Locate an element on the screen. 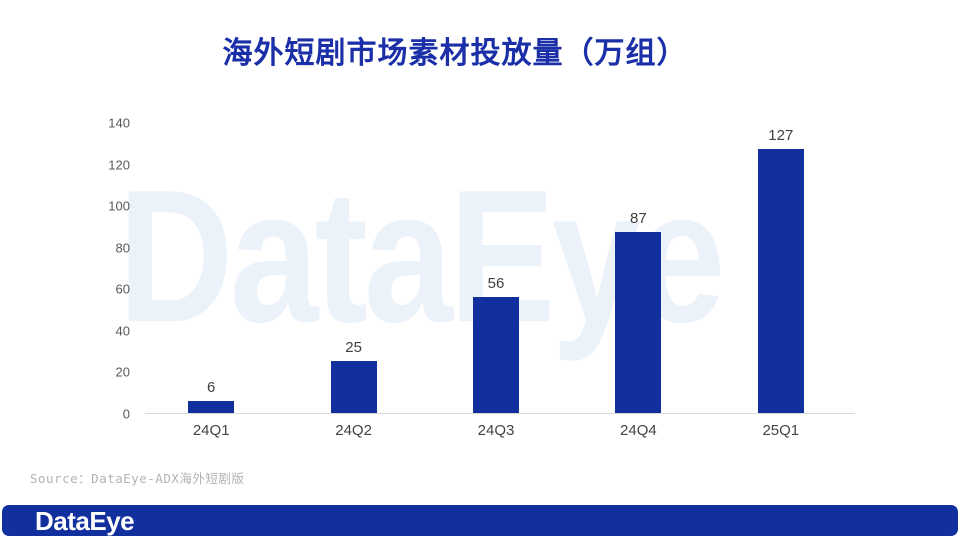 This screenshot has width=960, height=540. x-axis-line is located at coordinates (500, 413).